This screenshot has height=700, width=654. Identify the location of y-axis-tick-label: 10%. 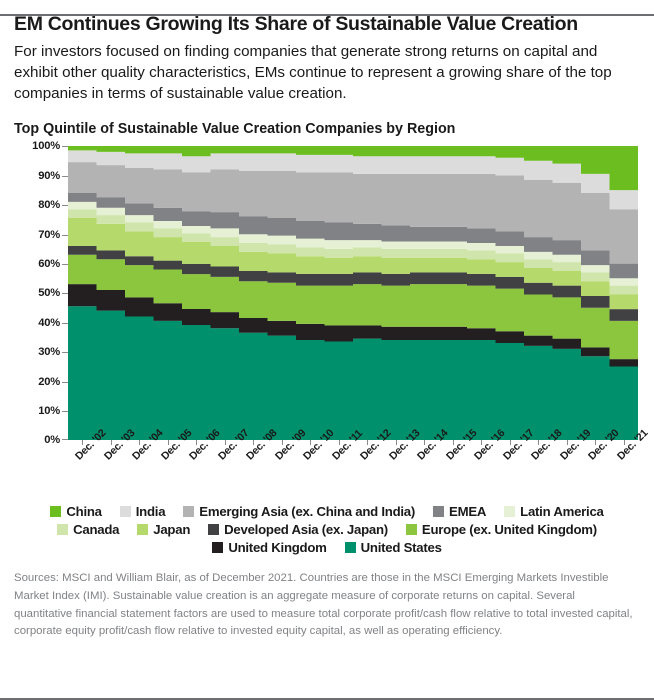
(49, 410).